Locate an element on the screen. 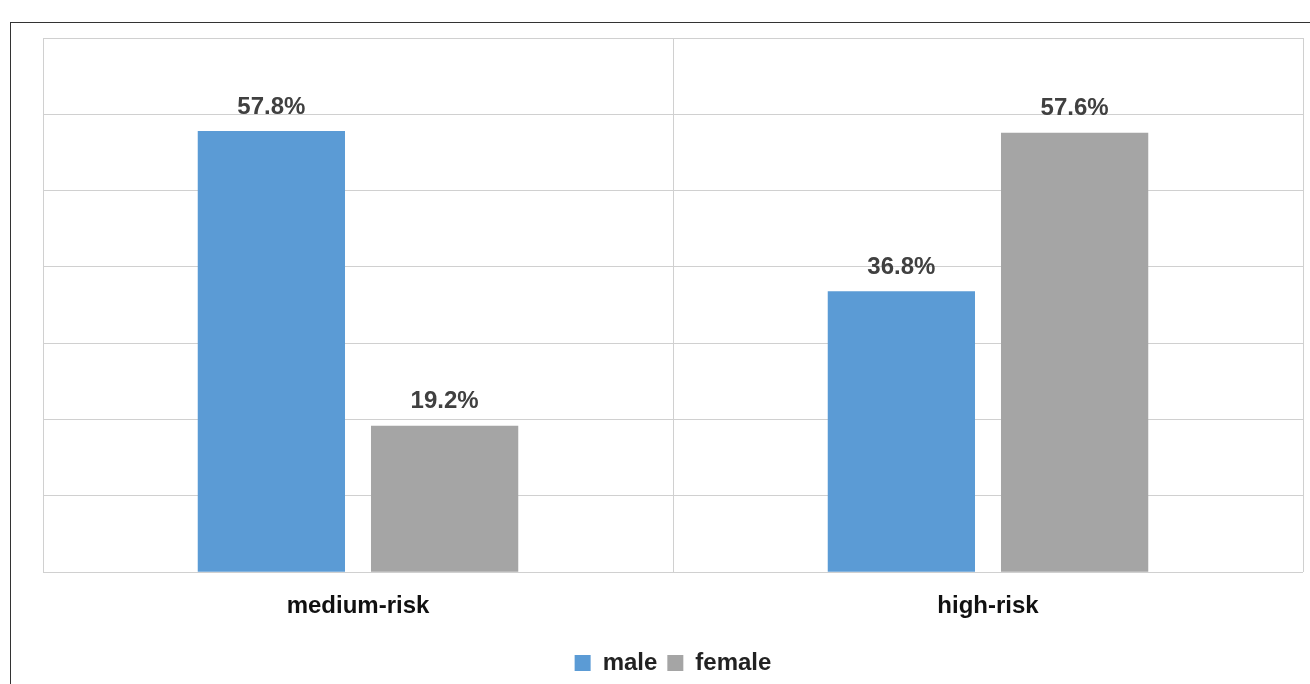  data-label: 57.6% is located at coordinates (1074, 107).